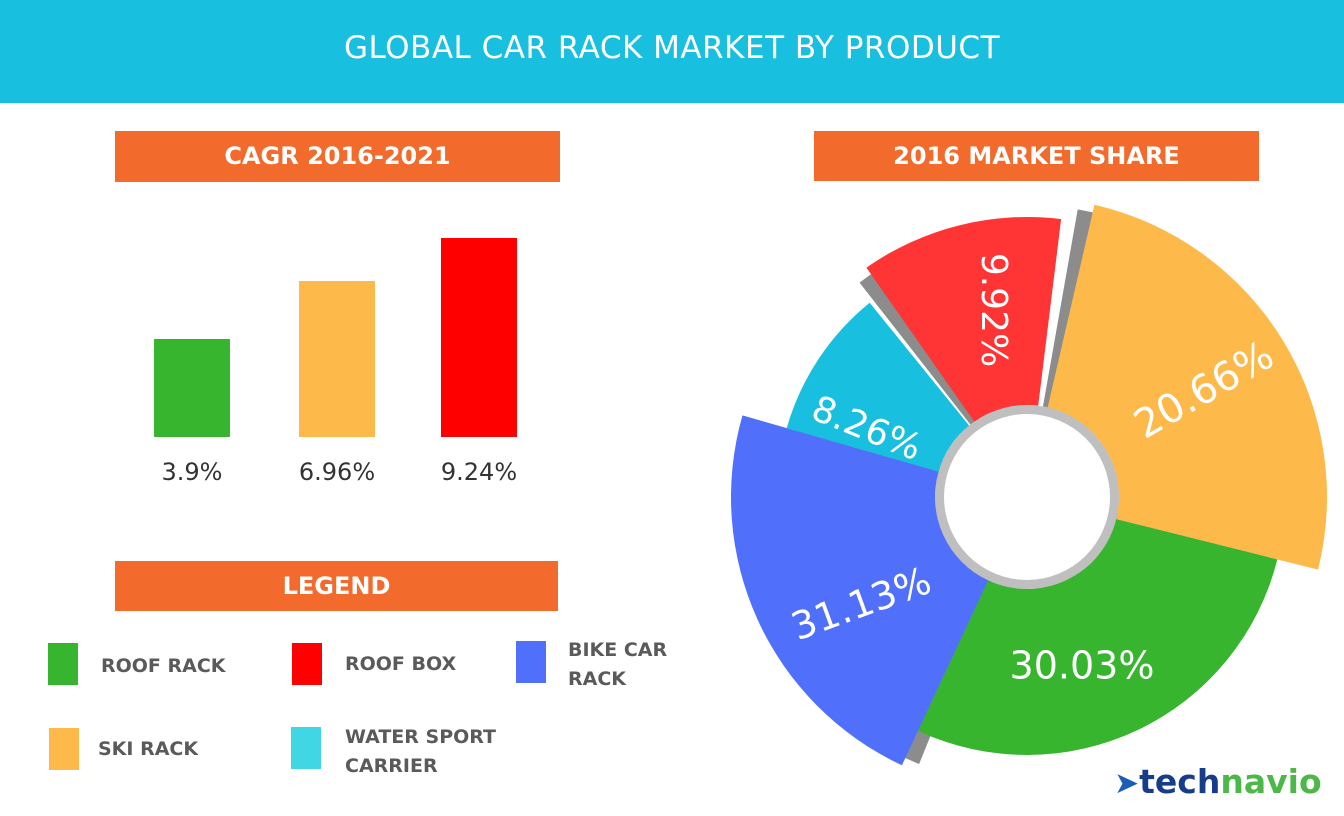  Describe the element at coordinates (918, 346) in the screenshot. I see `slice-shadow` at that location.